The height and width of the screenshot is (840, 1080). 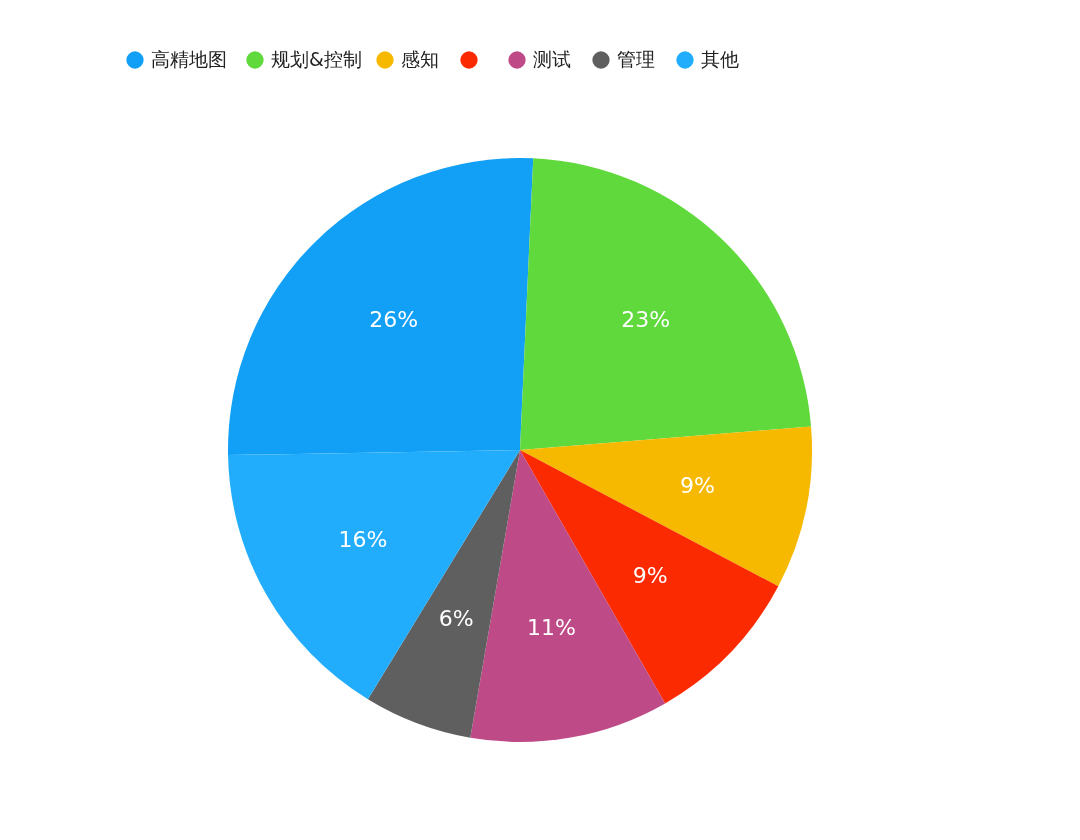 What do you see at coordinates (551, 628) in the screenshot?
I see `data-label: 11%` at bounding box center [551, 628].